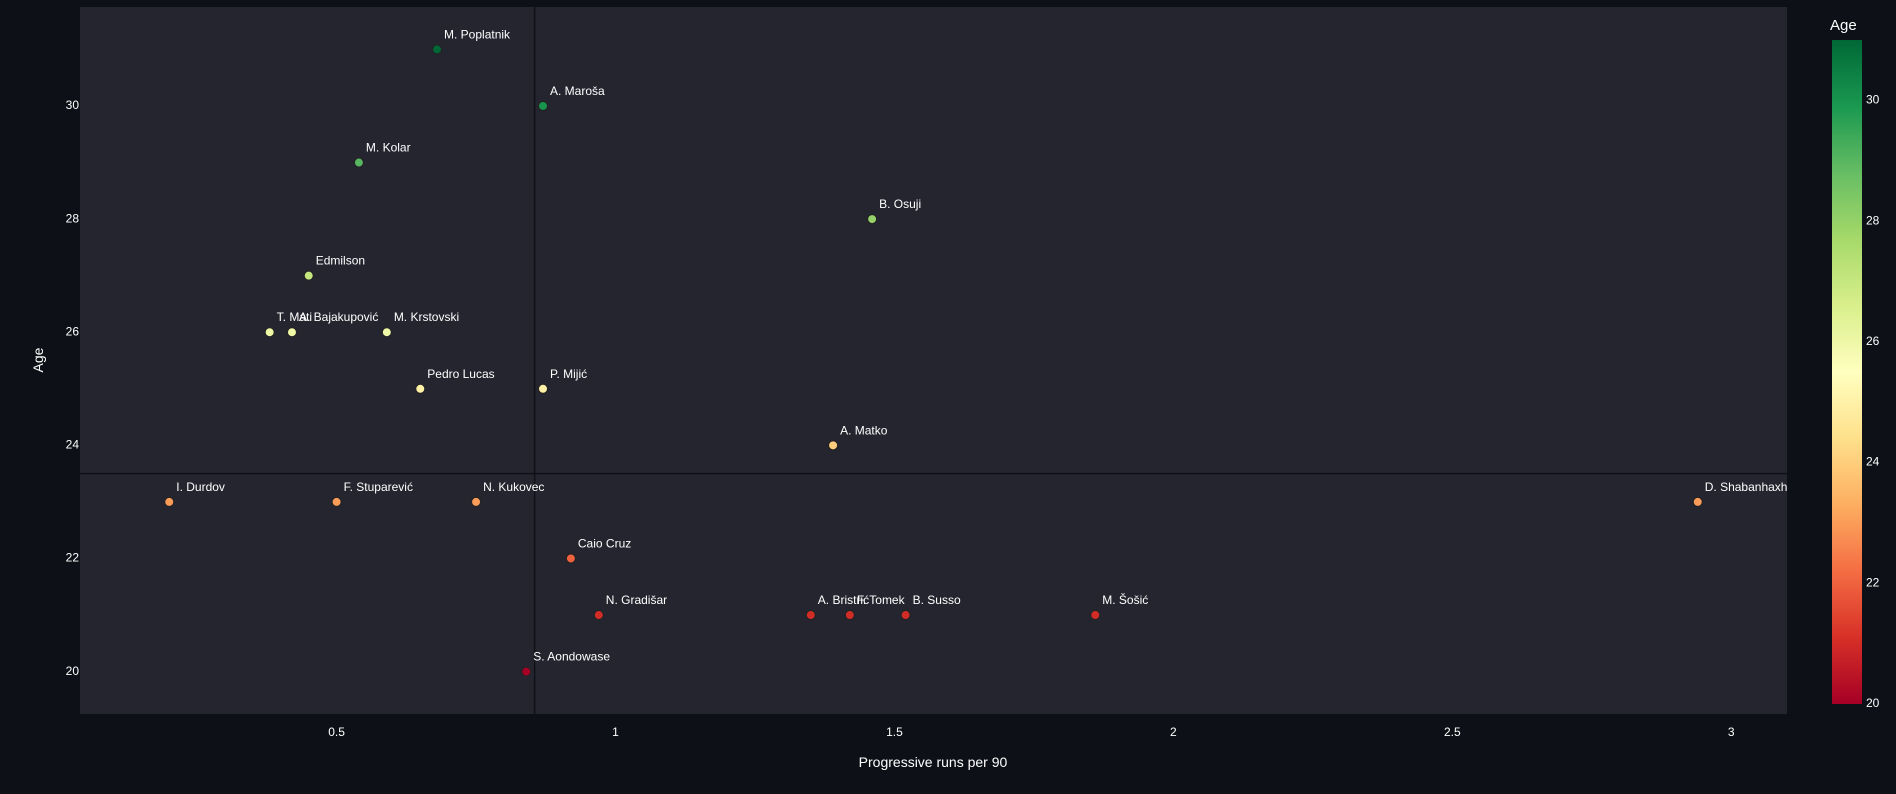  I want to click on point-label: N. Gradišar, so click(636, 600).